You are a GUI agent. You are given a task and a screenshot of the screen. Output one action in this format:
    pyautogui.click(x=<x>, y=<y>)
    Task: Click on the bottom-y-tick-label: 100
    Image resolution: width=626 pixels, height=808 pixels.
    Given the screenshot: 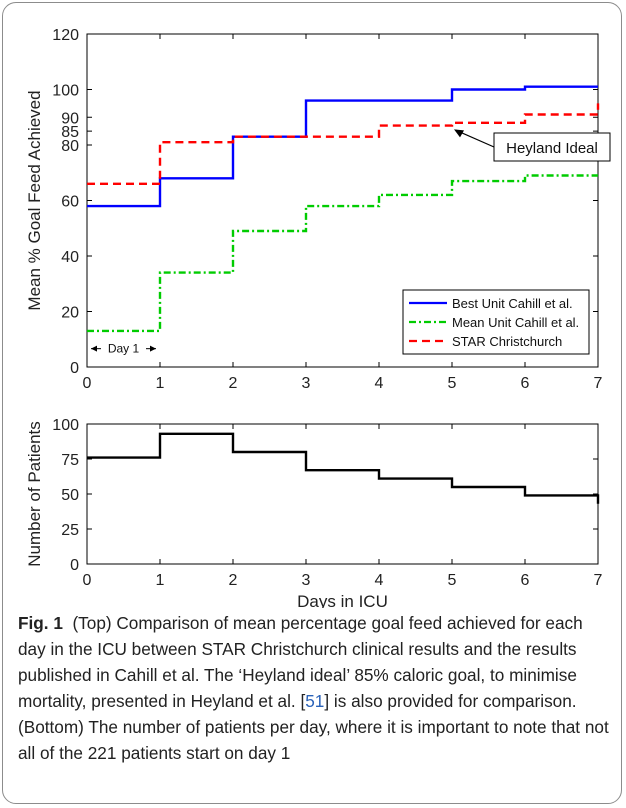 What is the action you would take?
    pyautogui.click(x=65, y=425)
    